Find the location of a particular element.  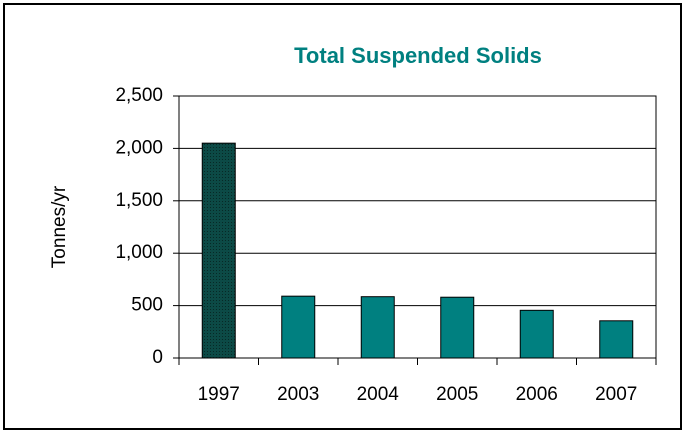

x-tick-label: 2003 is located at coordinates (298, 394).